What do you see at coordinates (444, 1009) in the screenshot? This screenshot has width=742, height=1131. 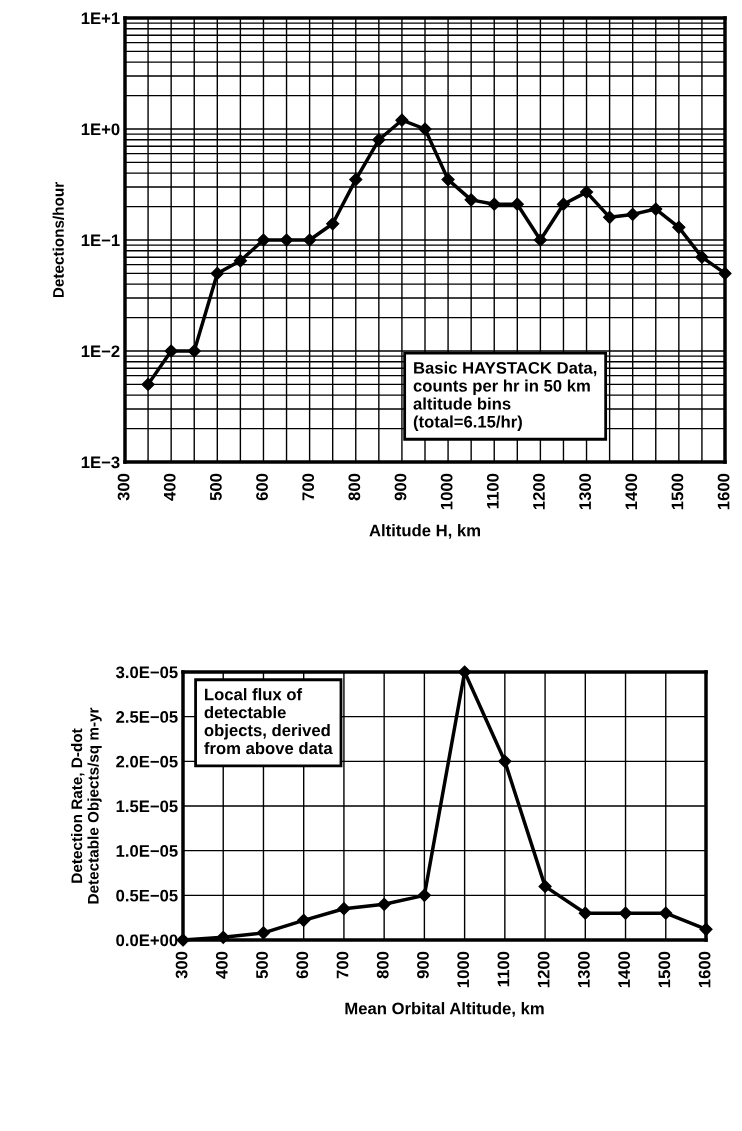 I see `x-axis-title: Mean Orbital Altitude, km` at bounding box center [444, 1009].